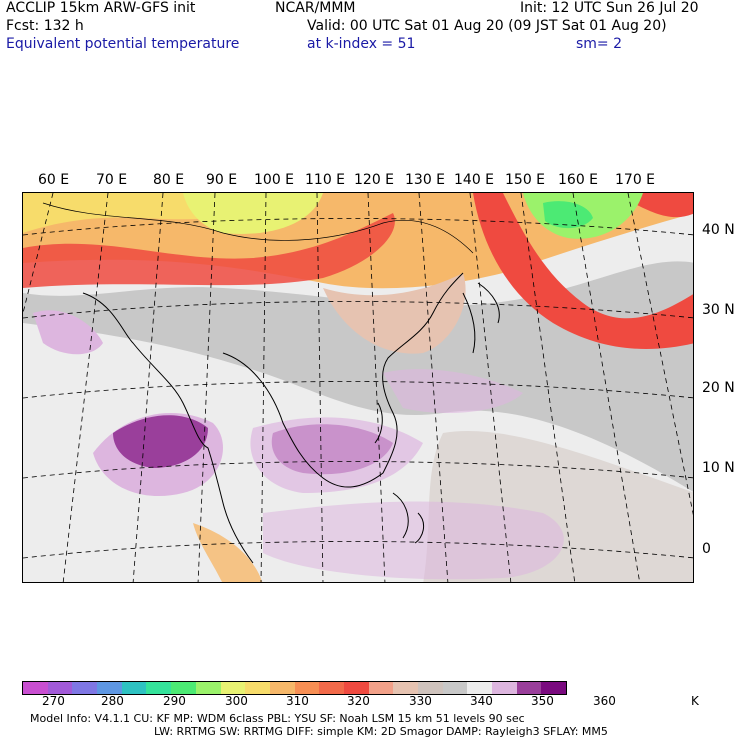 The width and height of the screenshot is (740, 740). I want to click on lon-label: 70 E, so click(112, 180).